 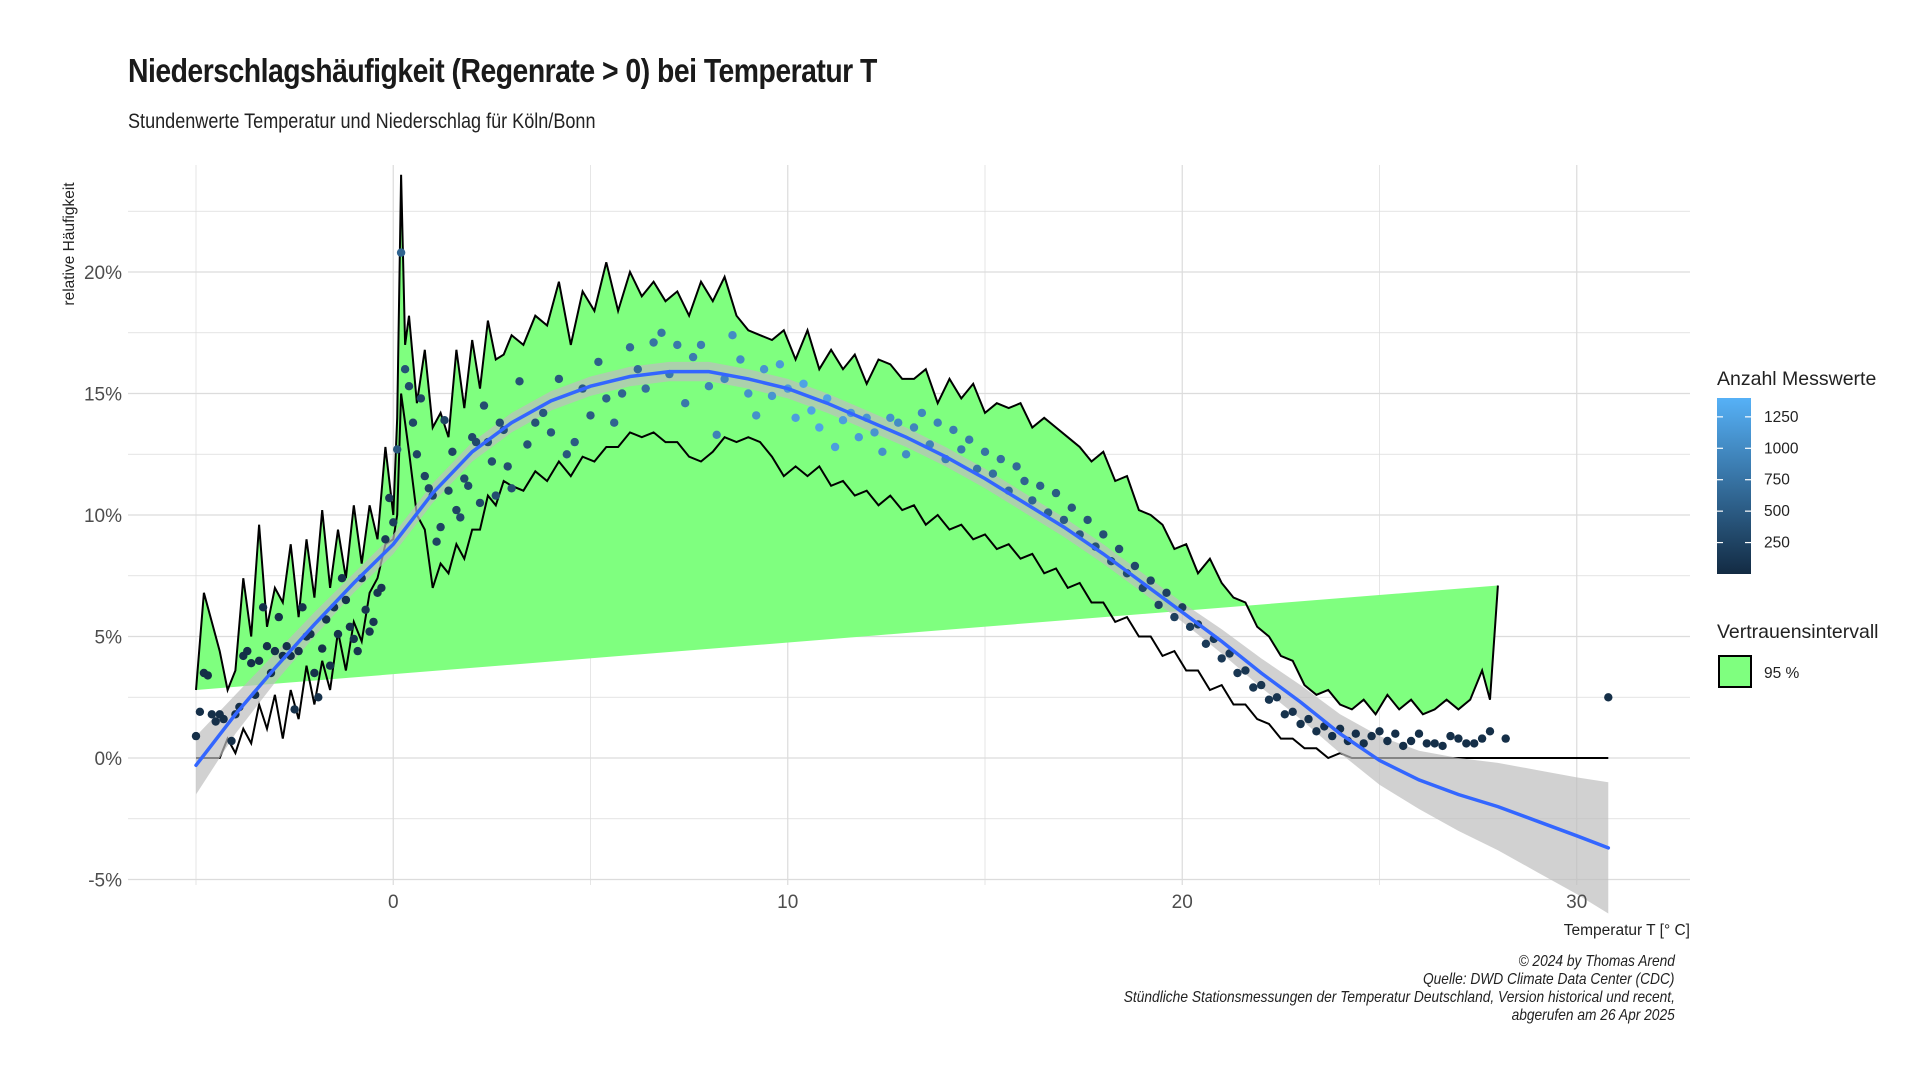 I want to click on legend-colorbar-label: 250, so click(x=1777, y=543).